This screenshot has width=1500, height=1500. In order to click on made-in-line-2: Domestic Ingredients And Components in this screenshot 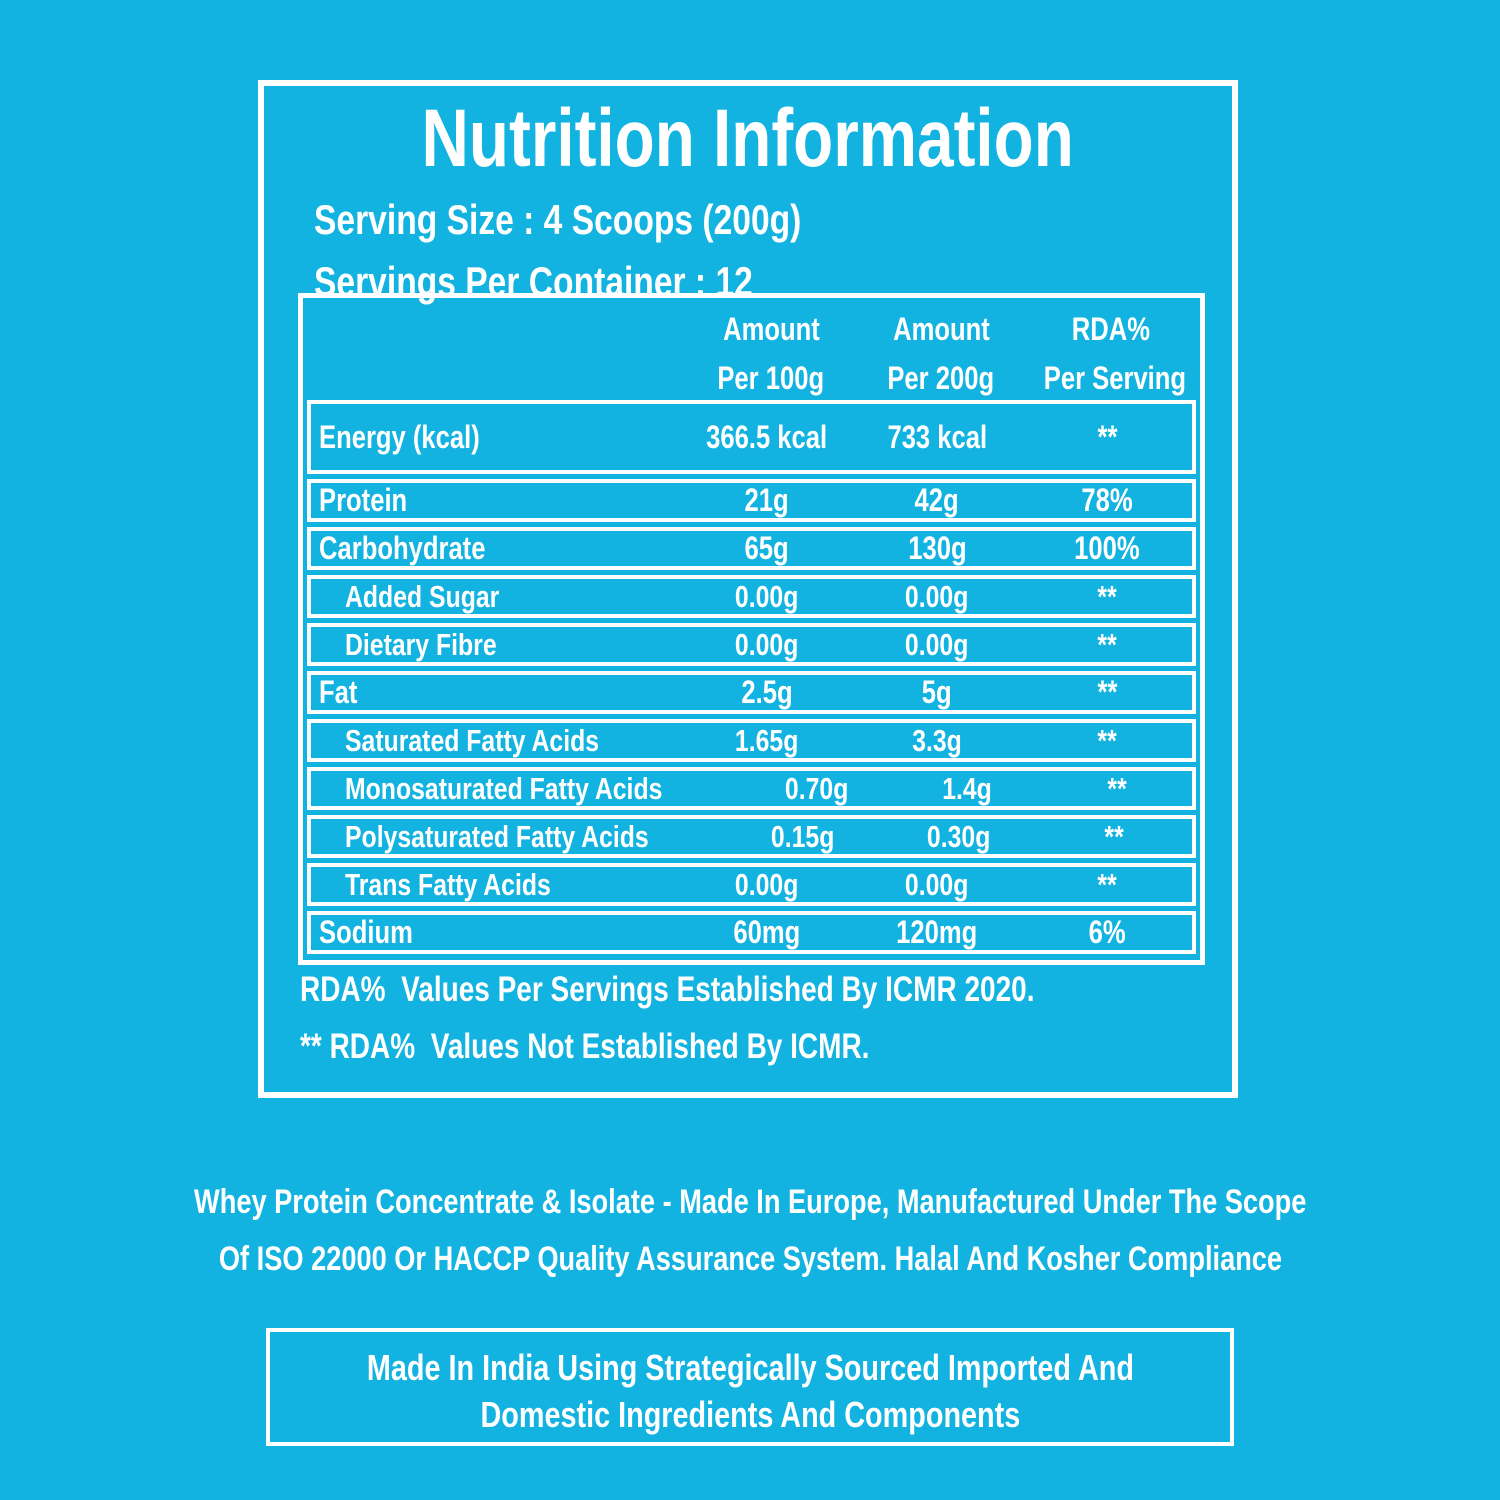, I will do `click(750, 1414)`.